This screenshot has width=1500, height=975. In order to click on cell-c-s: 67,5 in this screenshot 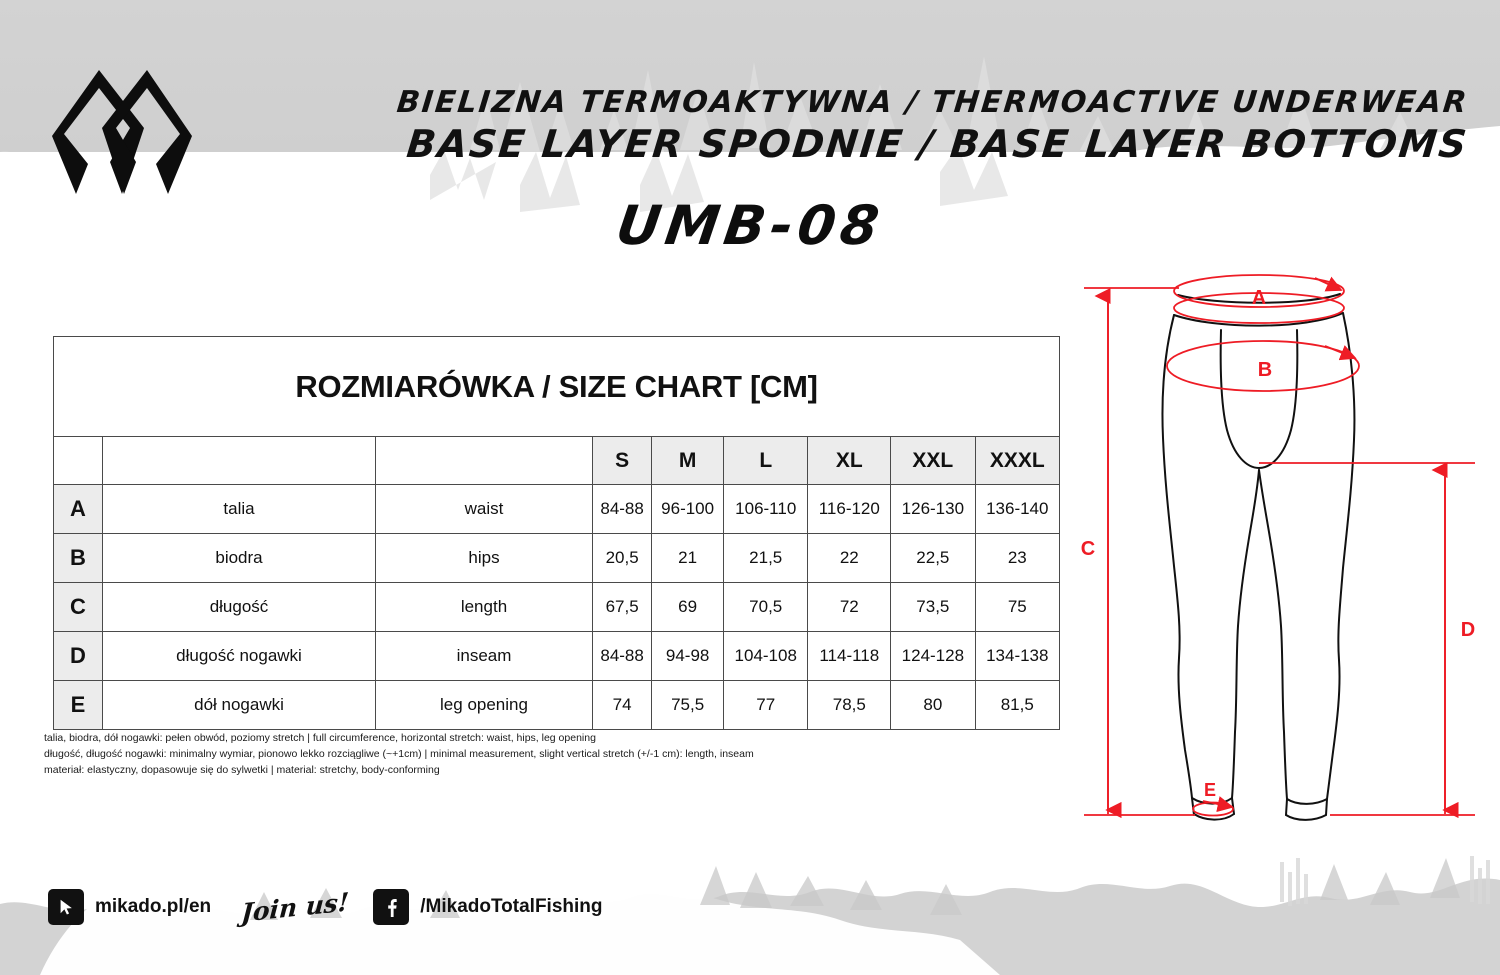, I will do `click(622, 607)`.